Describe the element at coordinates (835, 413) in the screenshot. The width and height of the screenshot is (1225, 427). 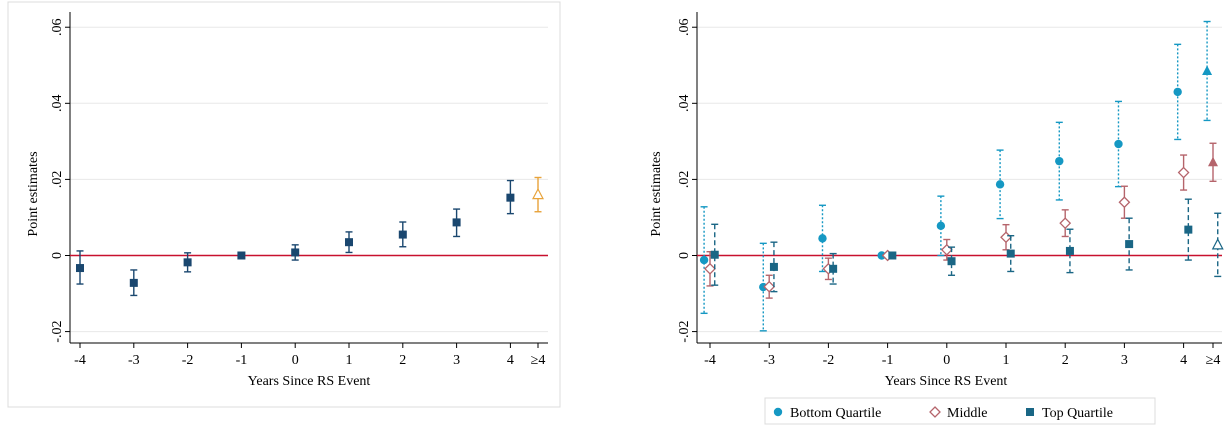
I see `legend-label: Bottom Quartile` at that location.